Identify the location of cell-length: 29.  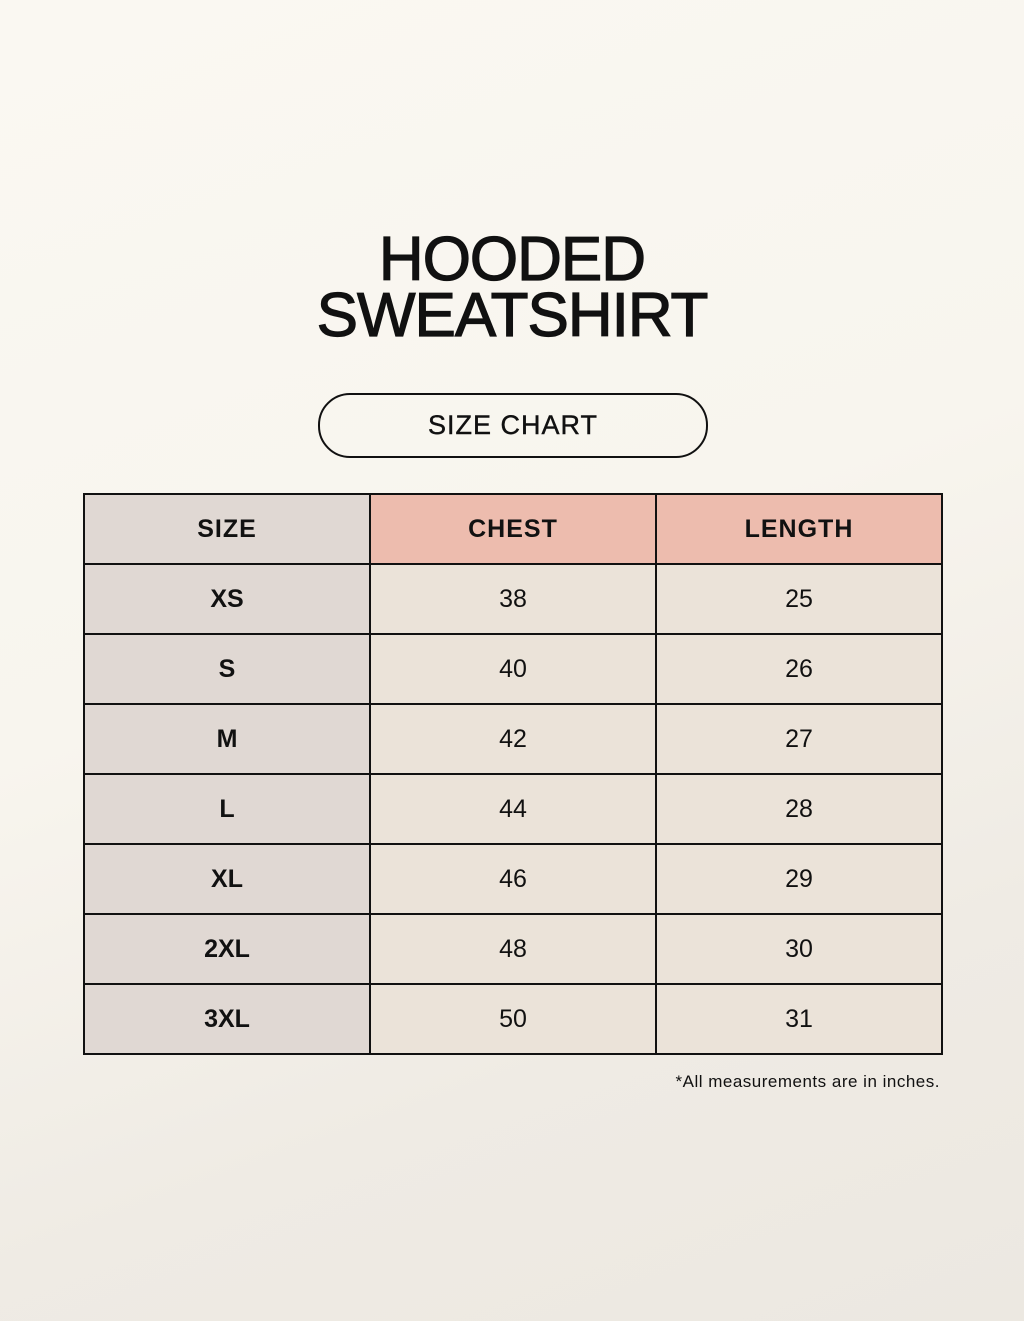
(799, 879).